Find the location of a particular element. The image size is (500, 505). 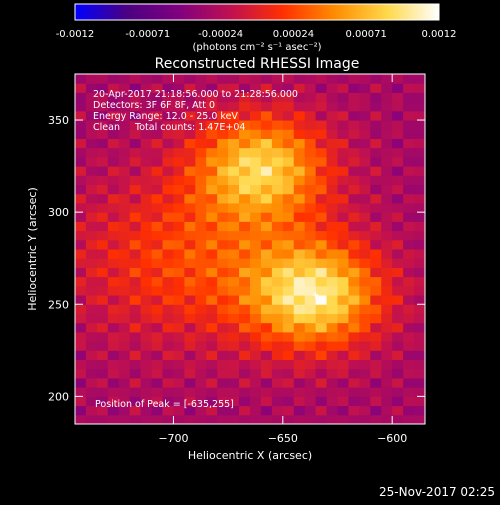

info-clean-counts: Clean Total counts: 1.47E+04 is located at coordinates (169, 127).